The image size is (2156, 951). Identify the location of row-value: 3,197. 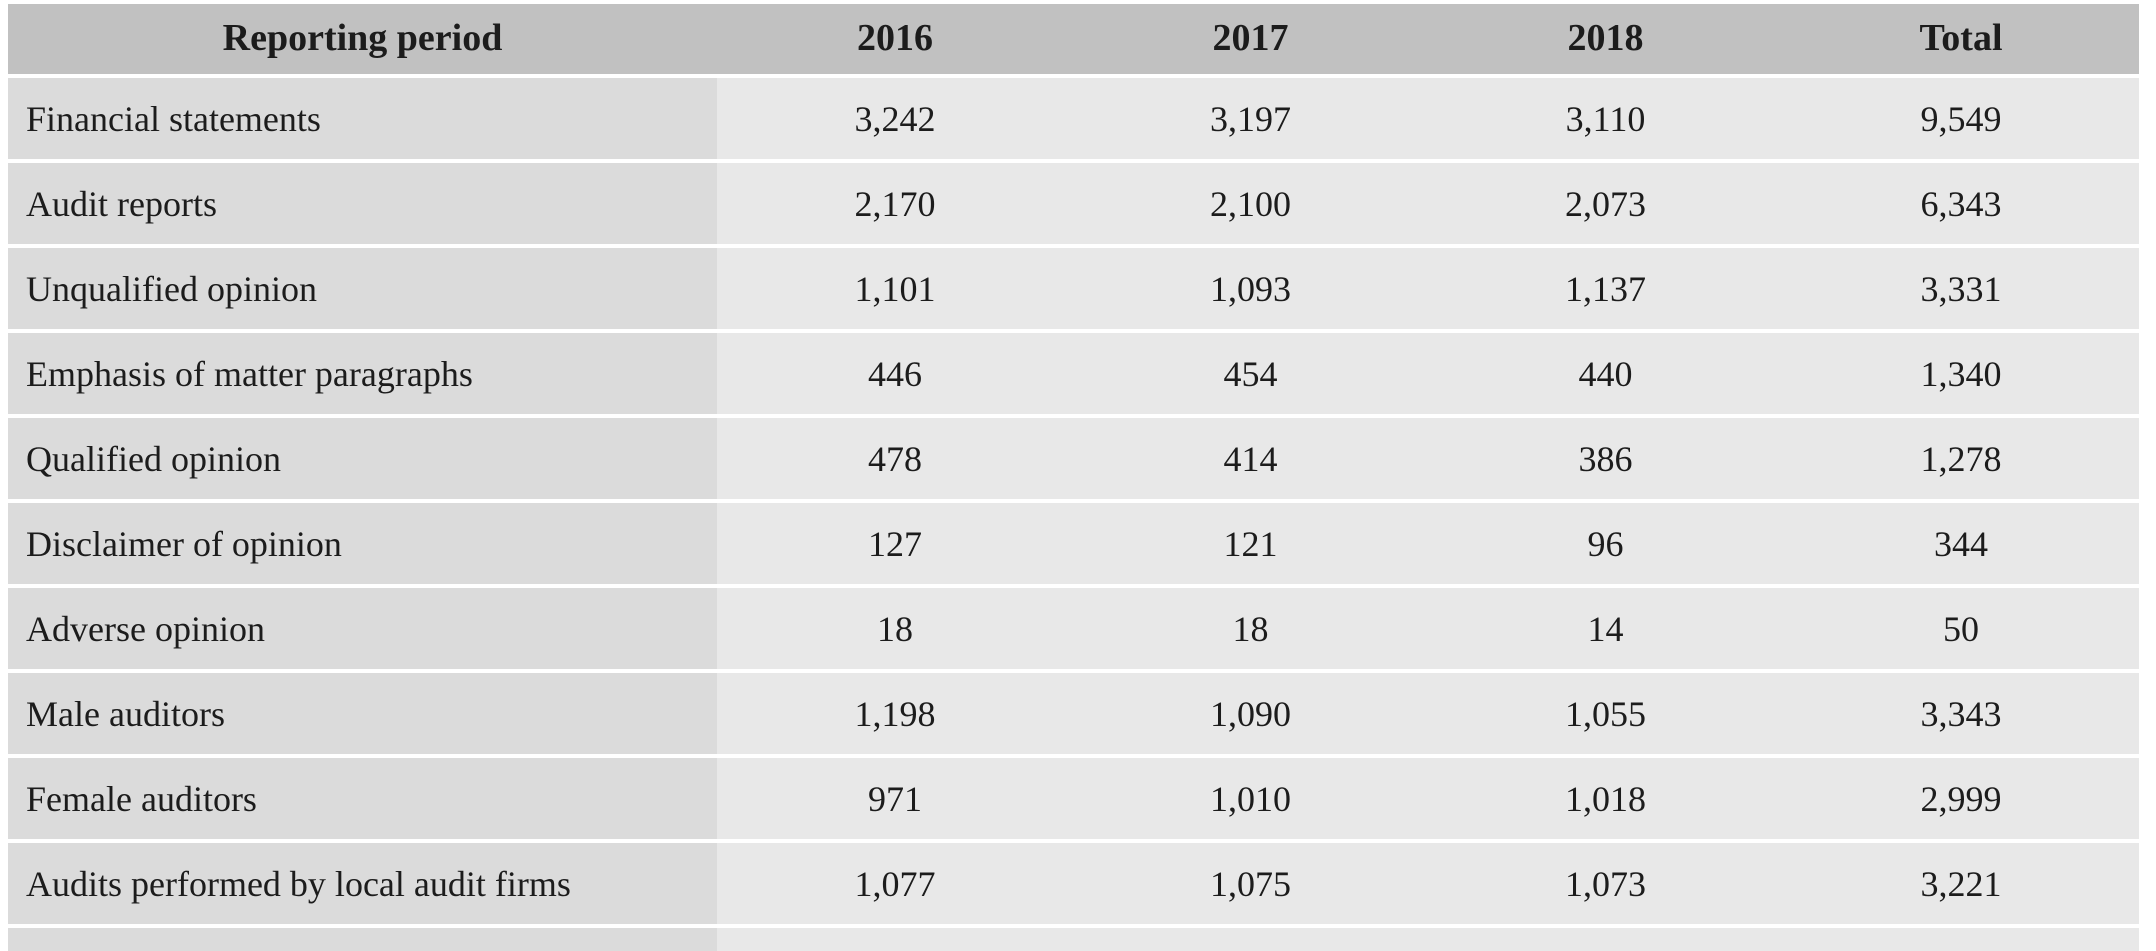
(1250, 116).